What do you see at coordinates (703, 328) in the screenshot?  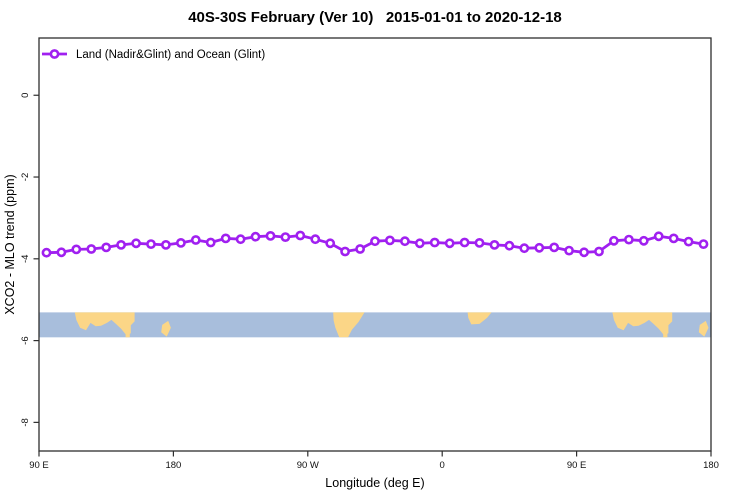 I see `map-land-new-zealand-east` at bounding box center [703, 328].